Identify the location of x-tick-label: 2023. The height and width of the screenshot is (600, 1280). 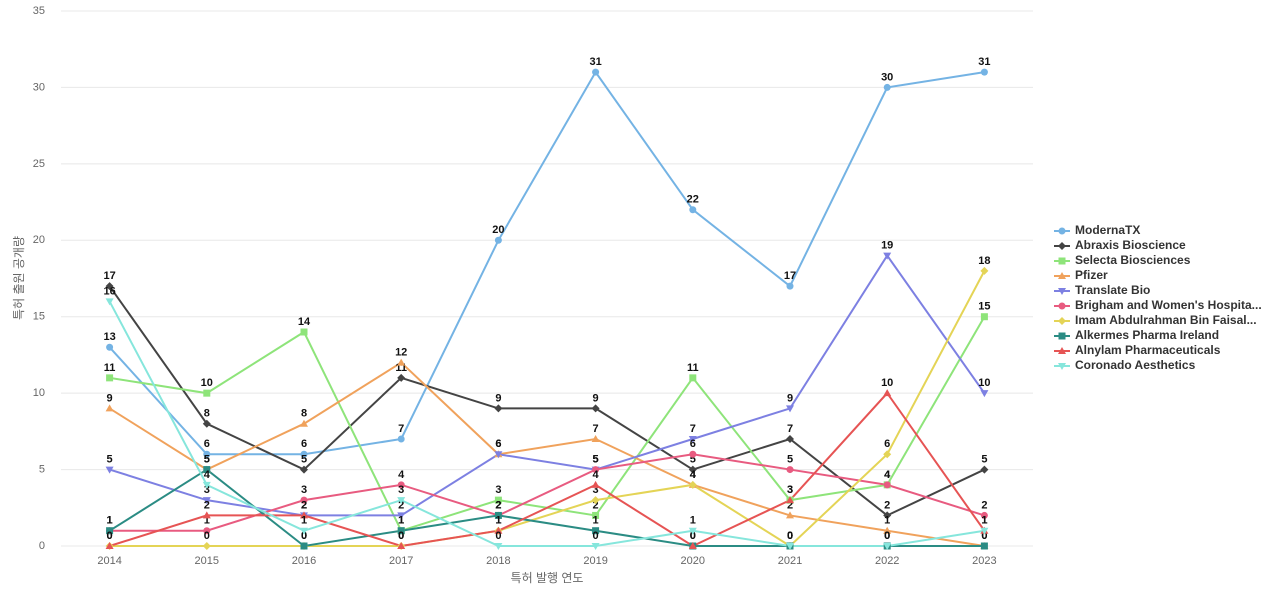
(984, 561).